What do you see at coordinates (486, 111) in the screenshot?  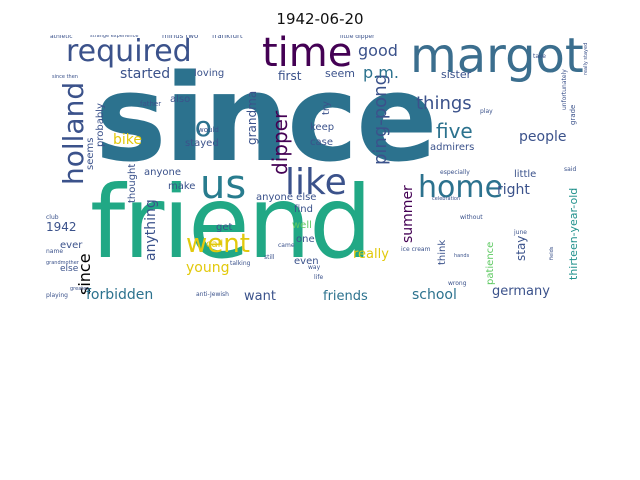 I see `word-play: play` at bounding box center [486, 111].